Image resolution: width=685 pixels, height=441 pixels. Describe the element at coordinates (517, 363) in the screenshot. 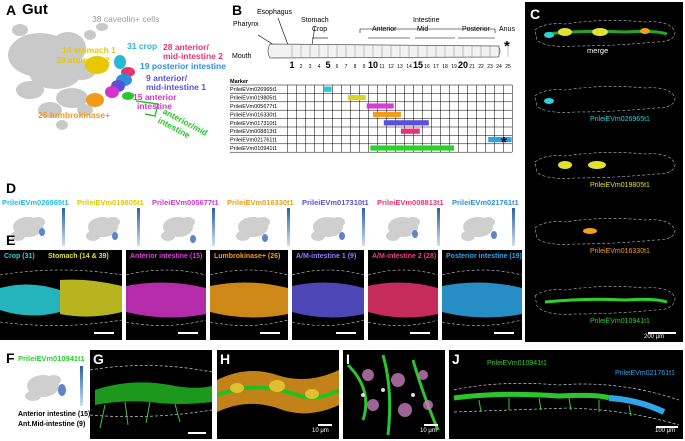

I see `j-label-10941: PrileiEVm010941t1` at that location.